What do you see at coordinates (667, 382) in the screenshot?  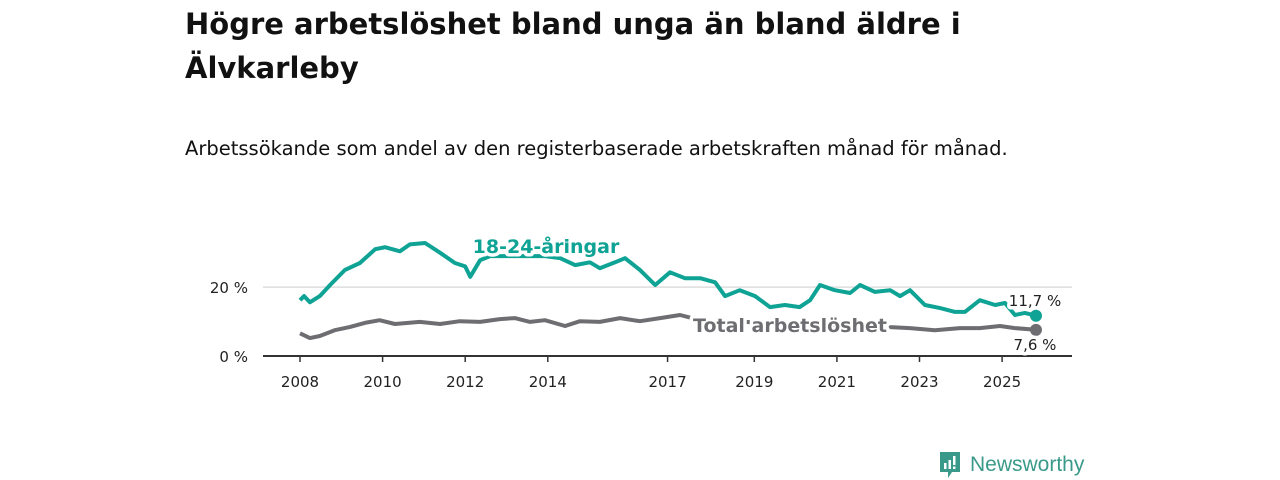 I see `x-tick-label: 2017` at bounding box center [667, 382].